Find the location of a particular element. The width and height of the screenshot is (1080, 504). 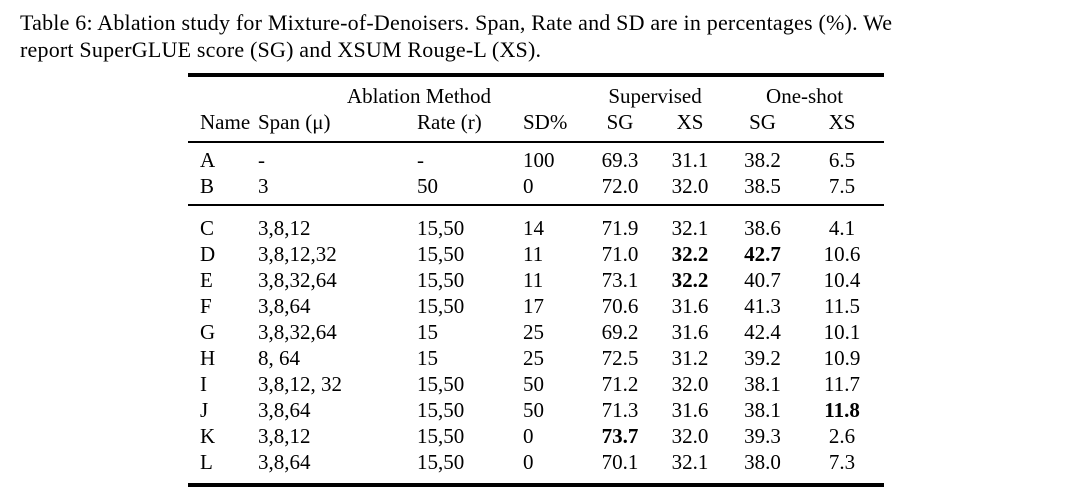

table-cell: E is located at coordinates (206, 280).